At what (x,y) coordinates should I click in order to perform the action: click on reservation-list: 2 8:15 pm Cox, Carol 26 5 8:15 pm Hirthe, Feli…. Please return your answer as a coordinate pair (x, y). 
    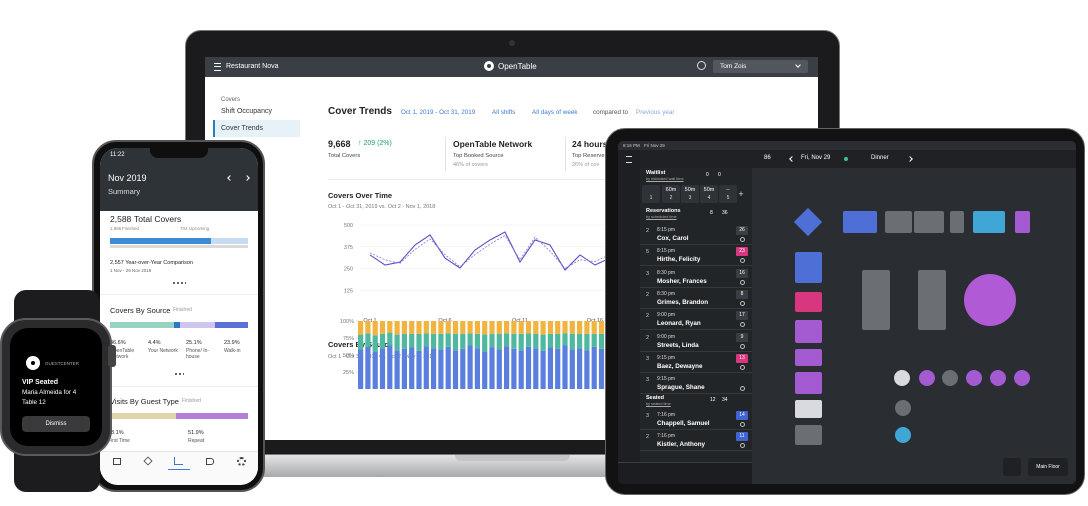
    Looking at the image, I should click on (696, 310).